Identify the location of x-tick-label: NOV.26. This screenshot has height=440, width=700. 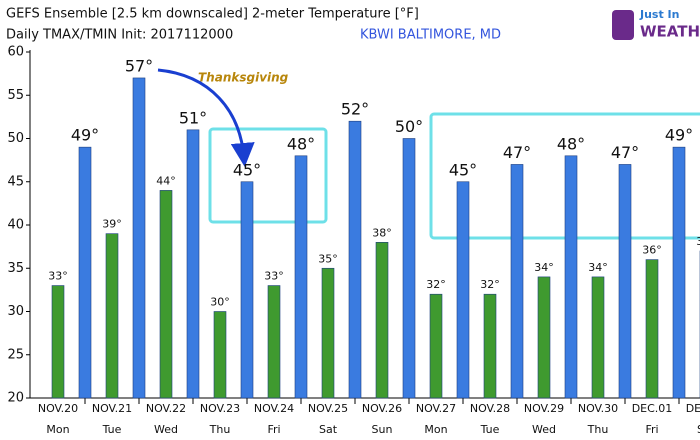
(382, 408).